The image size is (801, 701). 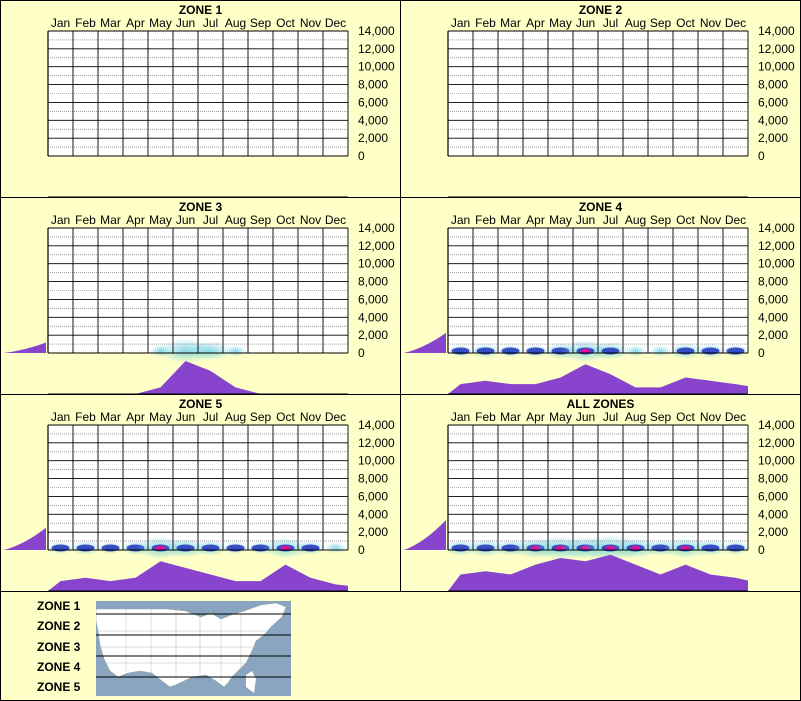 I want to click on zone-label-3: ZONE 3, so click(x=59, y=647).